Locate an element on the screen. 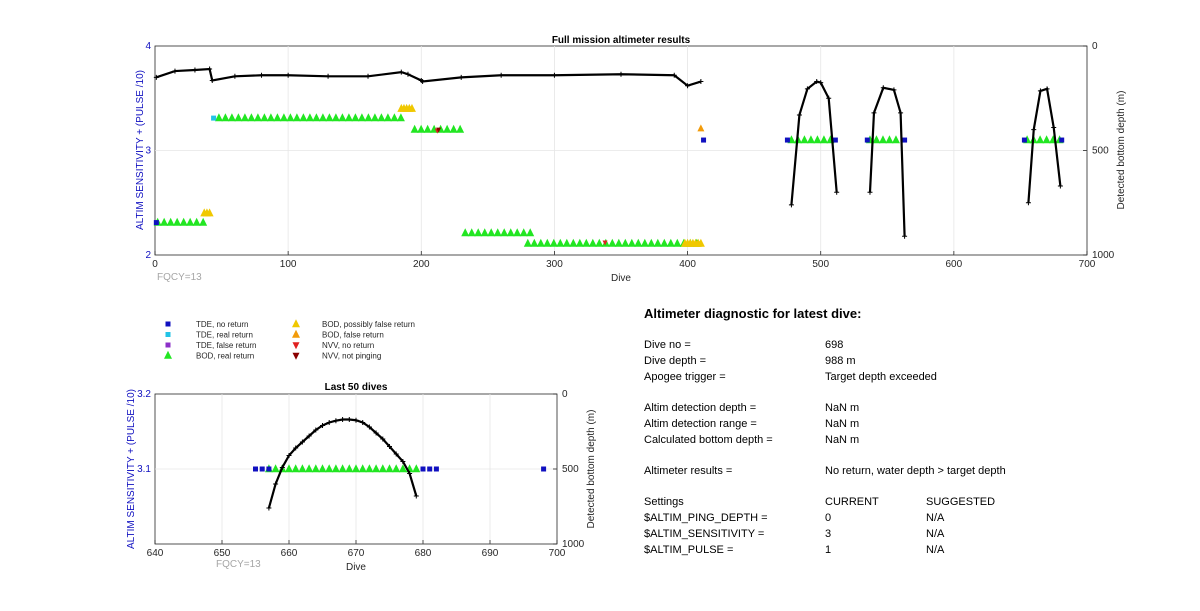 The image size is (1200, 611). top-x-tick-label: 300 is located at coordinates (554, 264).